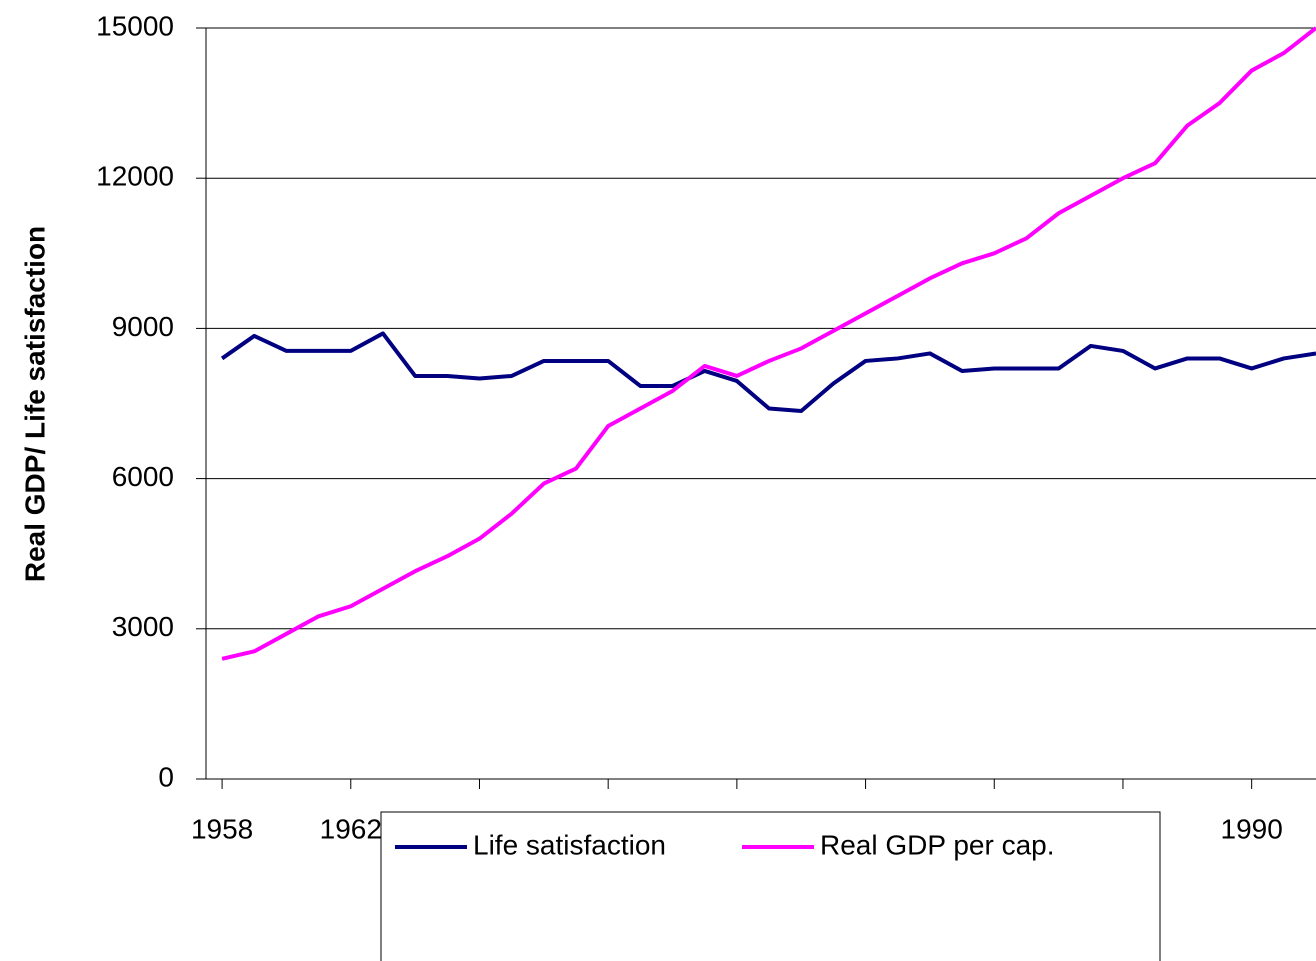 The height and width of the screenshot is (961, 1316). What do you see at coordinates (34, 404) in the screenshot?
I see `y-axis-title: Real GDP/ Life satisfaction` at bounding box center [34, 404].